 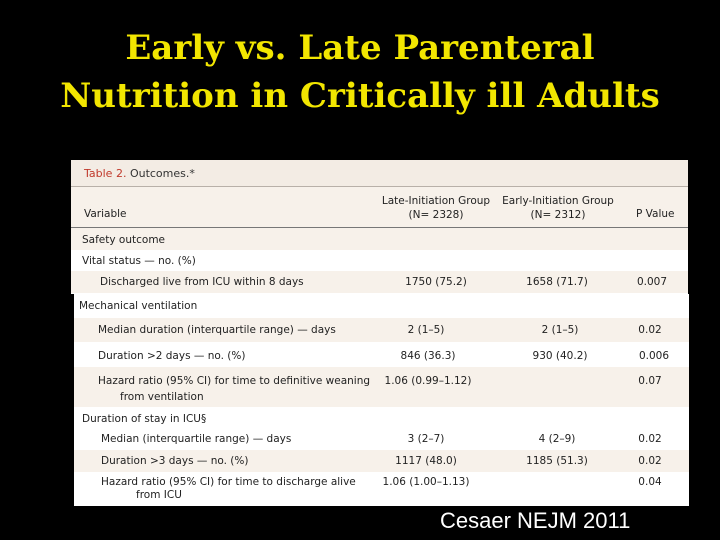 I want to click on hazard-mech-band, so click(x=381, y=387).